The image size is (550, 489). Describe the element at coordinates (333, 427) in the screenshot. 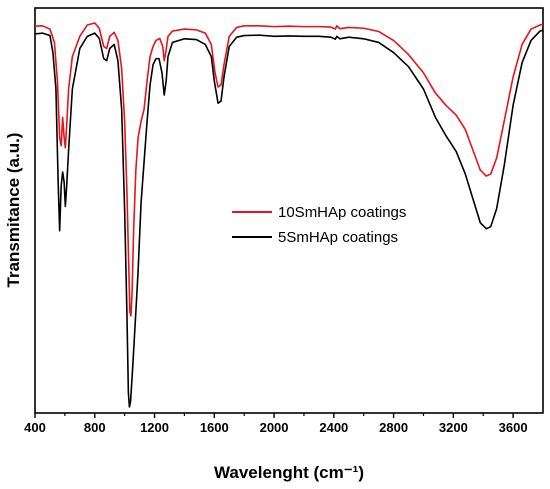

I see `x-tick-label: 2400` at that location.